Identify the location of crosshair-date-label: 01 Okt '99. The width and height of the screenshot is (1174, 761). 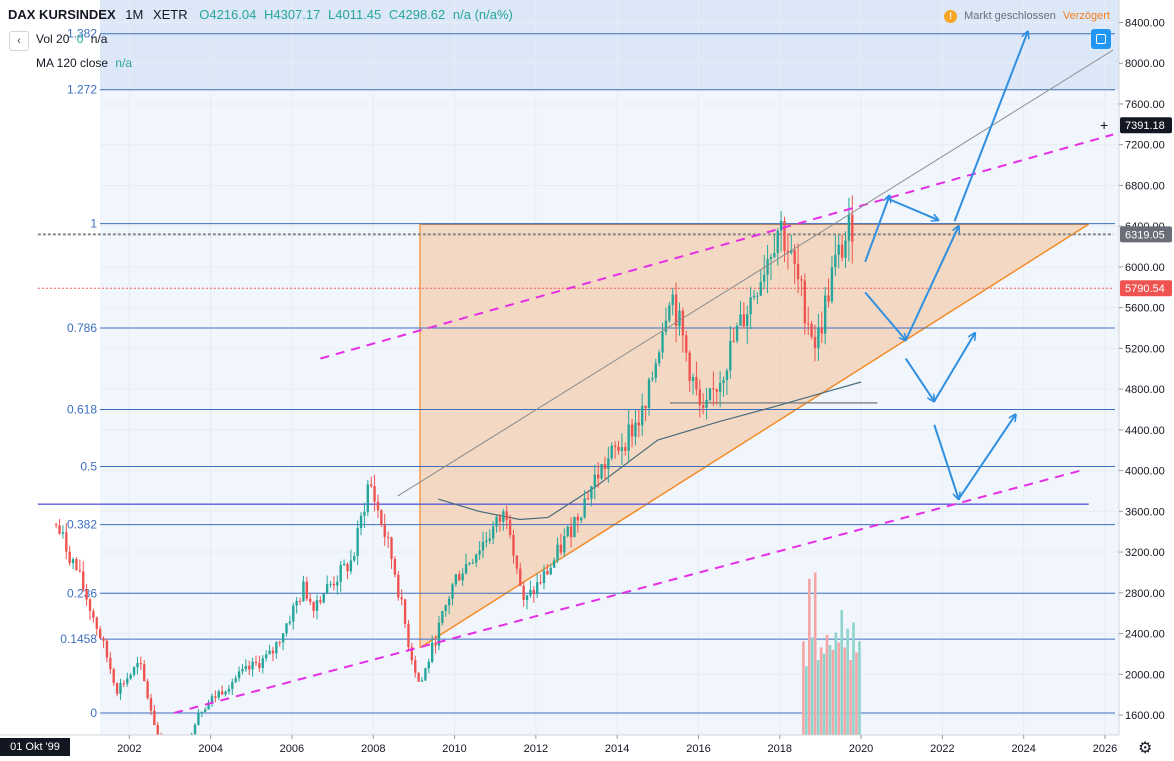
(35, 747).